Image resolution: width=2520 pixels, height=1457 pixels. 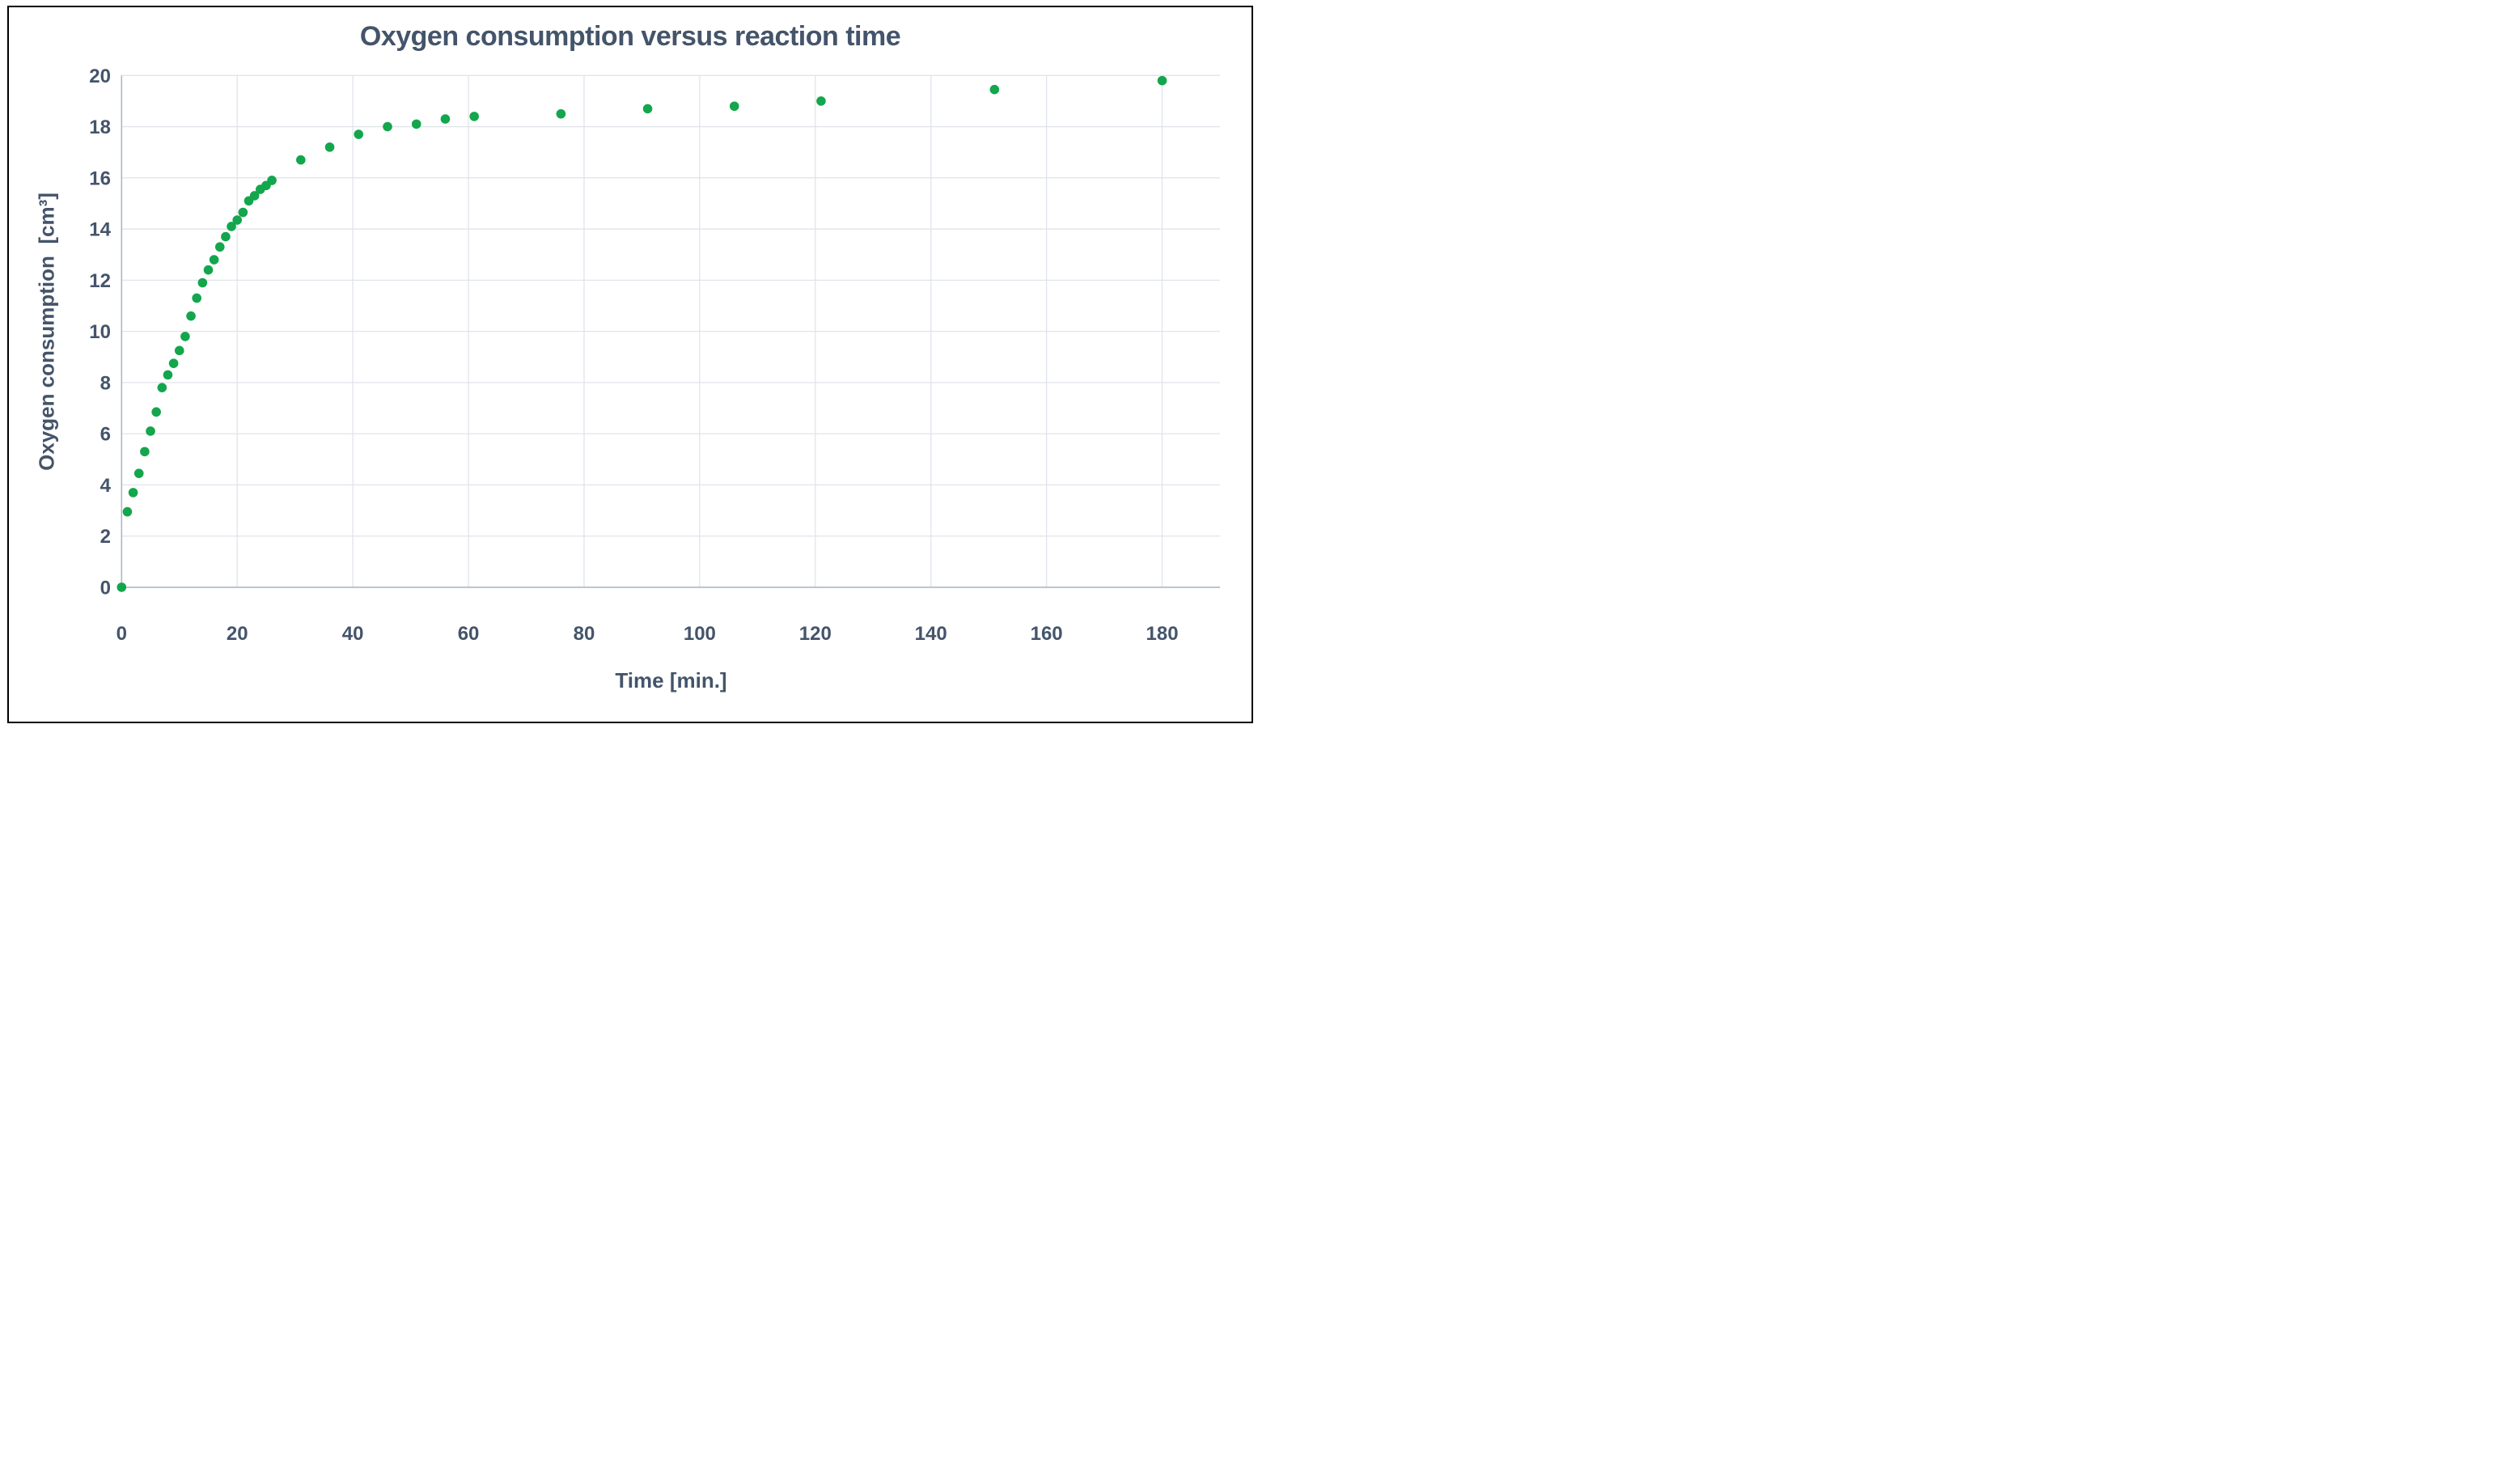 I want to click on y-tick-label: 16, so click(x=100, y=178).